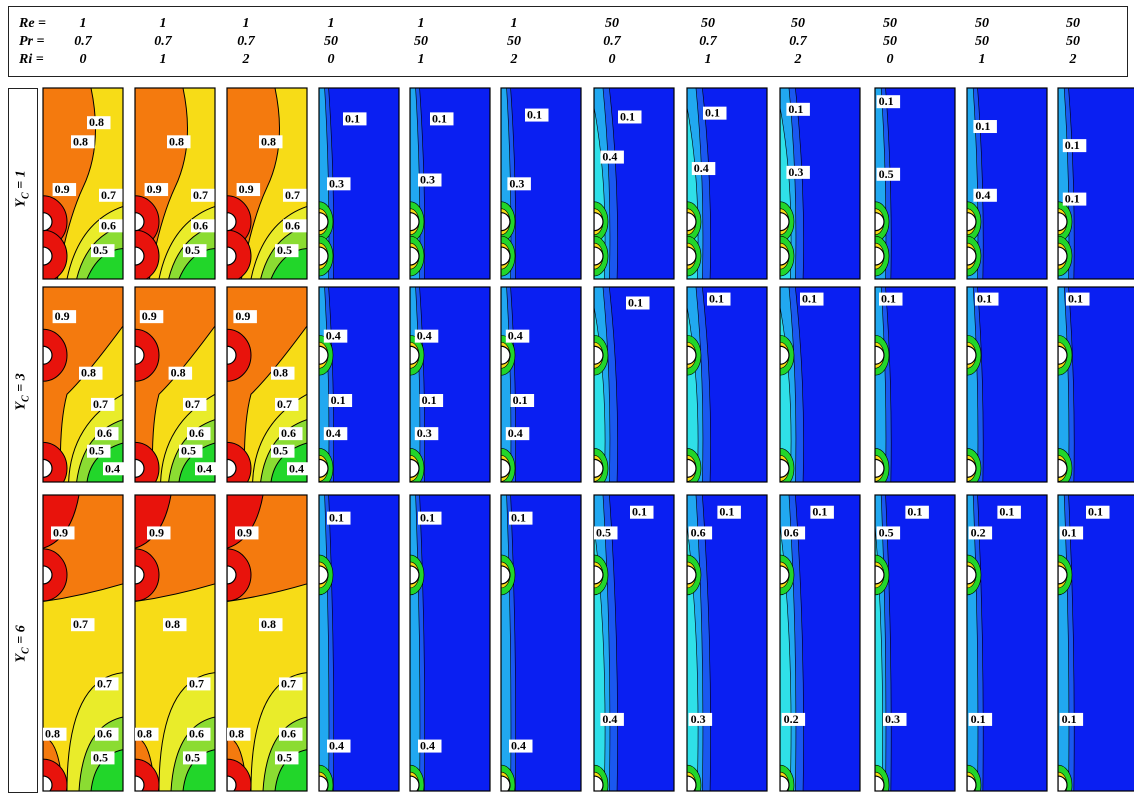  What do you see at coordinates (982, 41) in the screenshot?
I see `header-pr-col-11: 50` at bounding box center [982, 41].